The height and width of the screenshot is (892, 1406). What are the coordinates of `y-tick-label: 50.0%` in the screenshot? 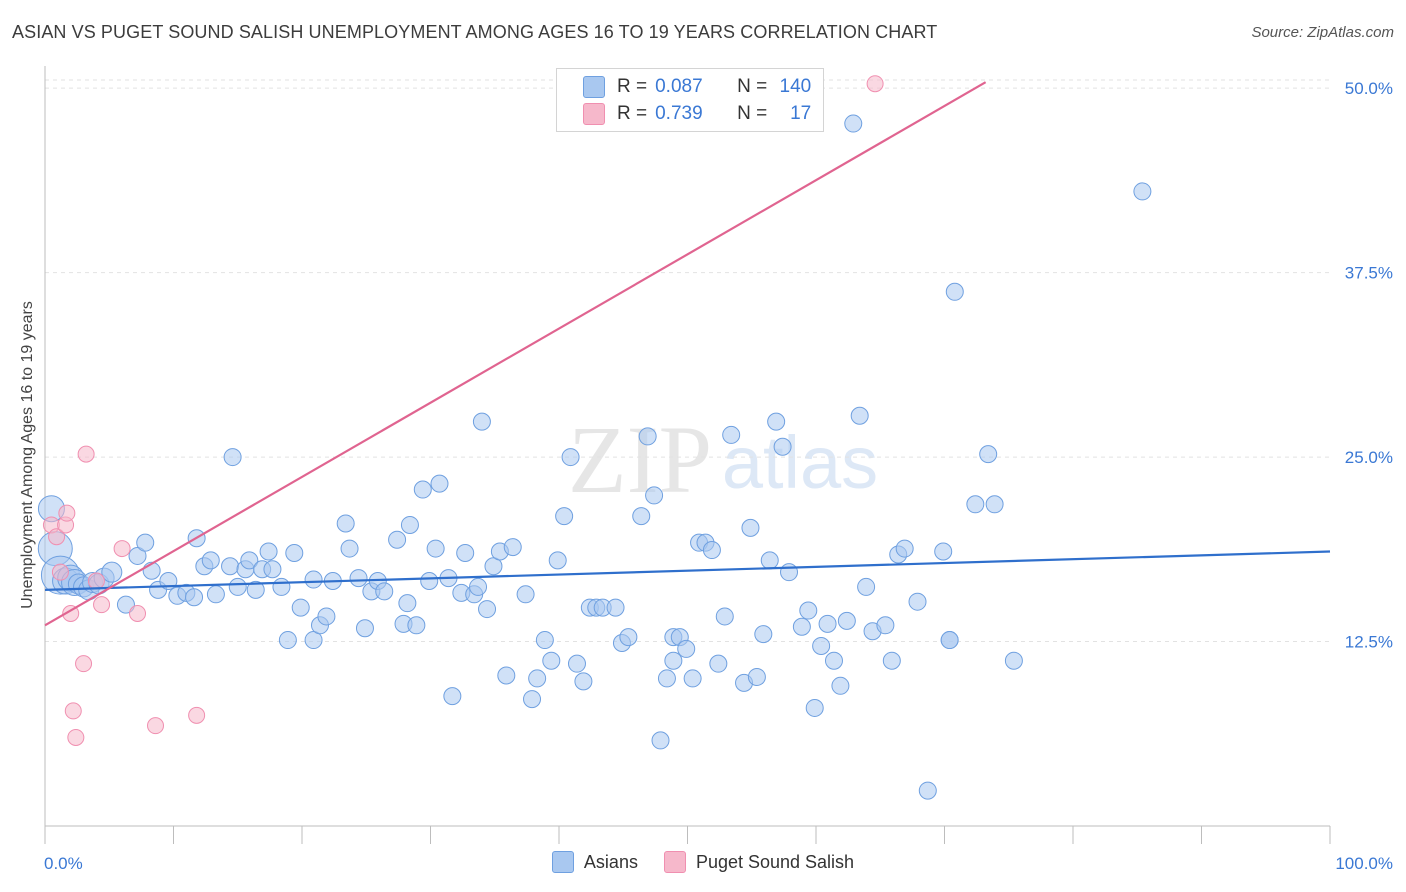 It's located at (1369, 88).